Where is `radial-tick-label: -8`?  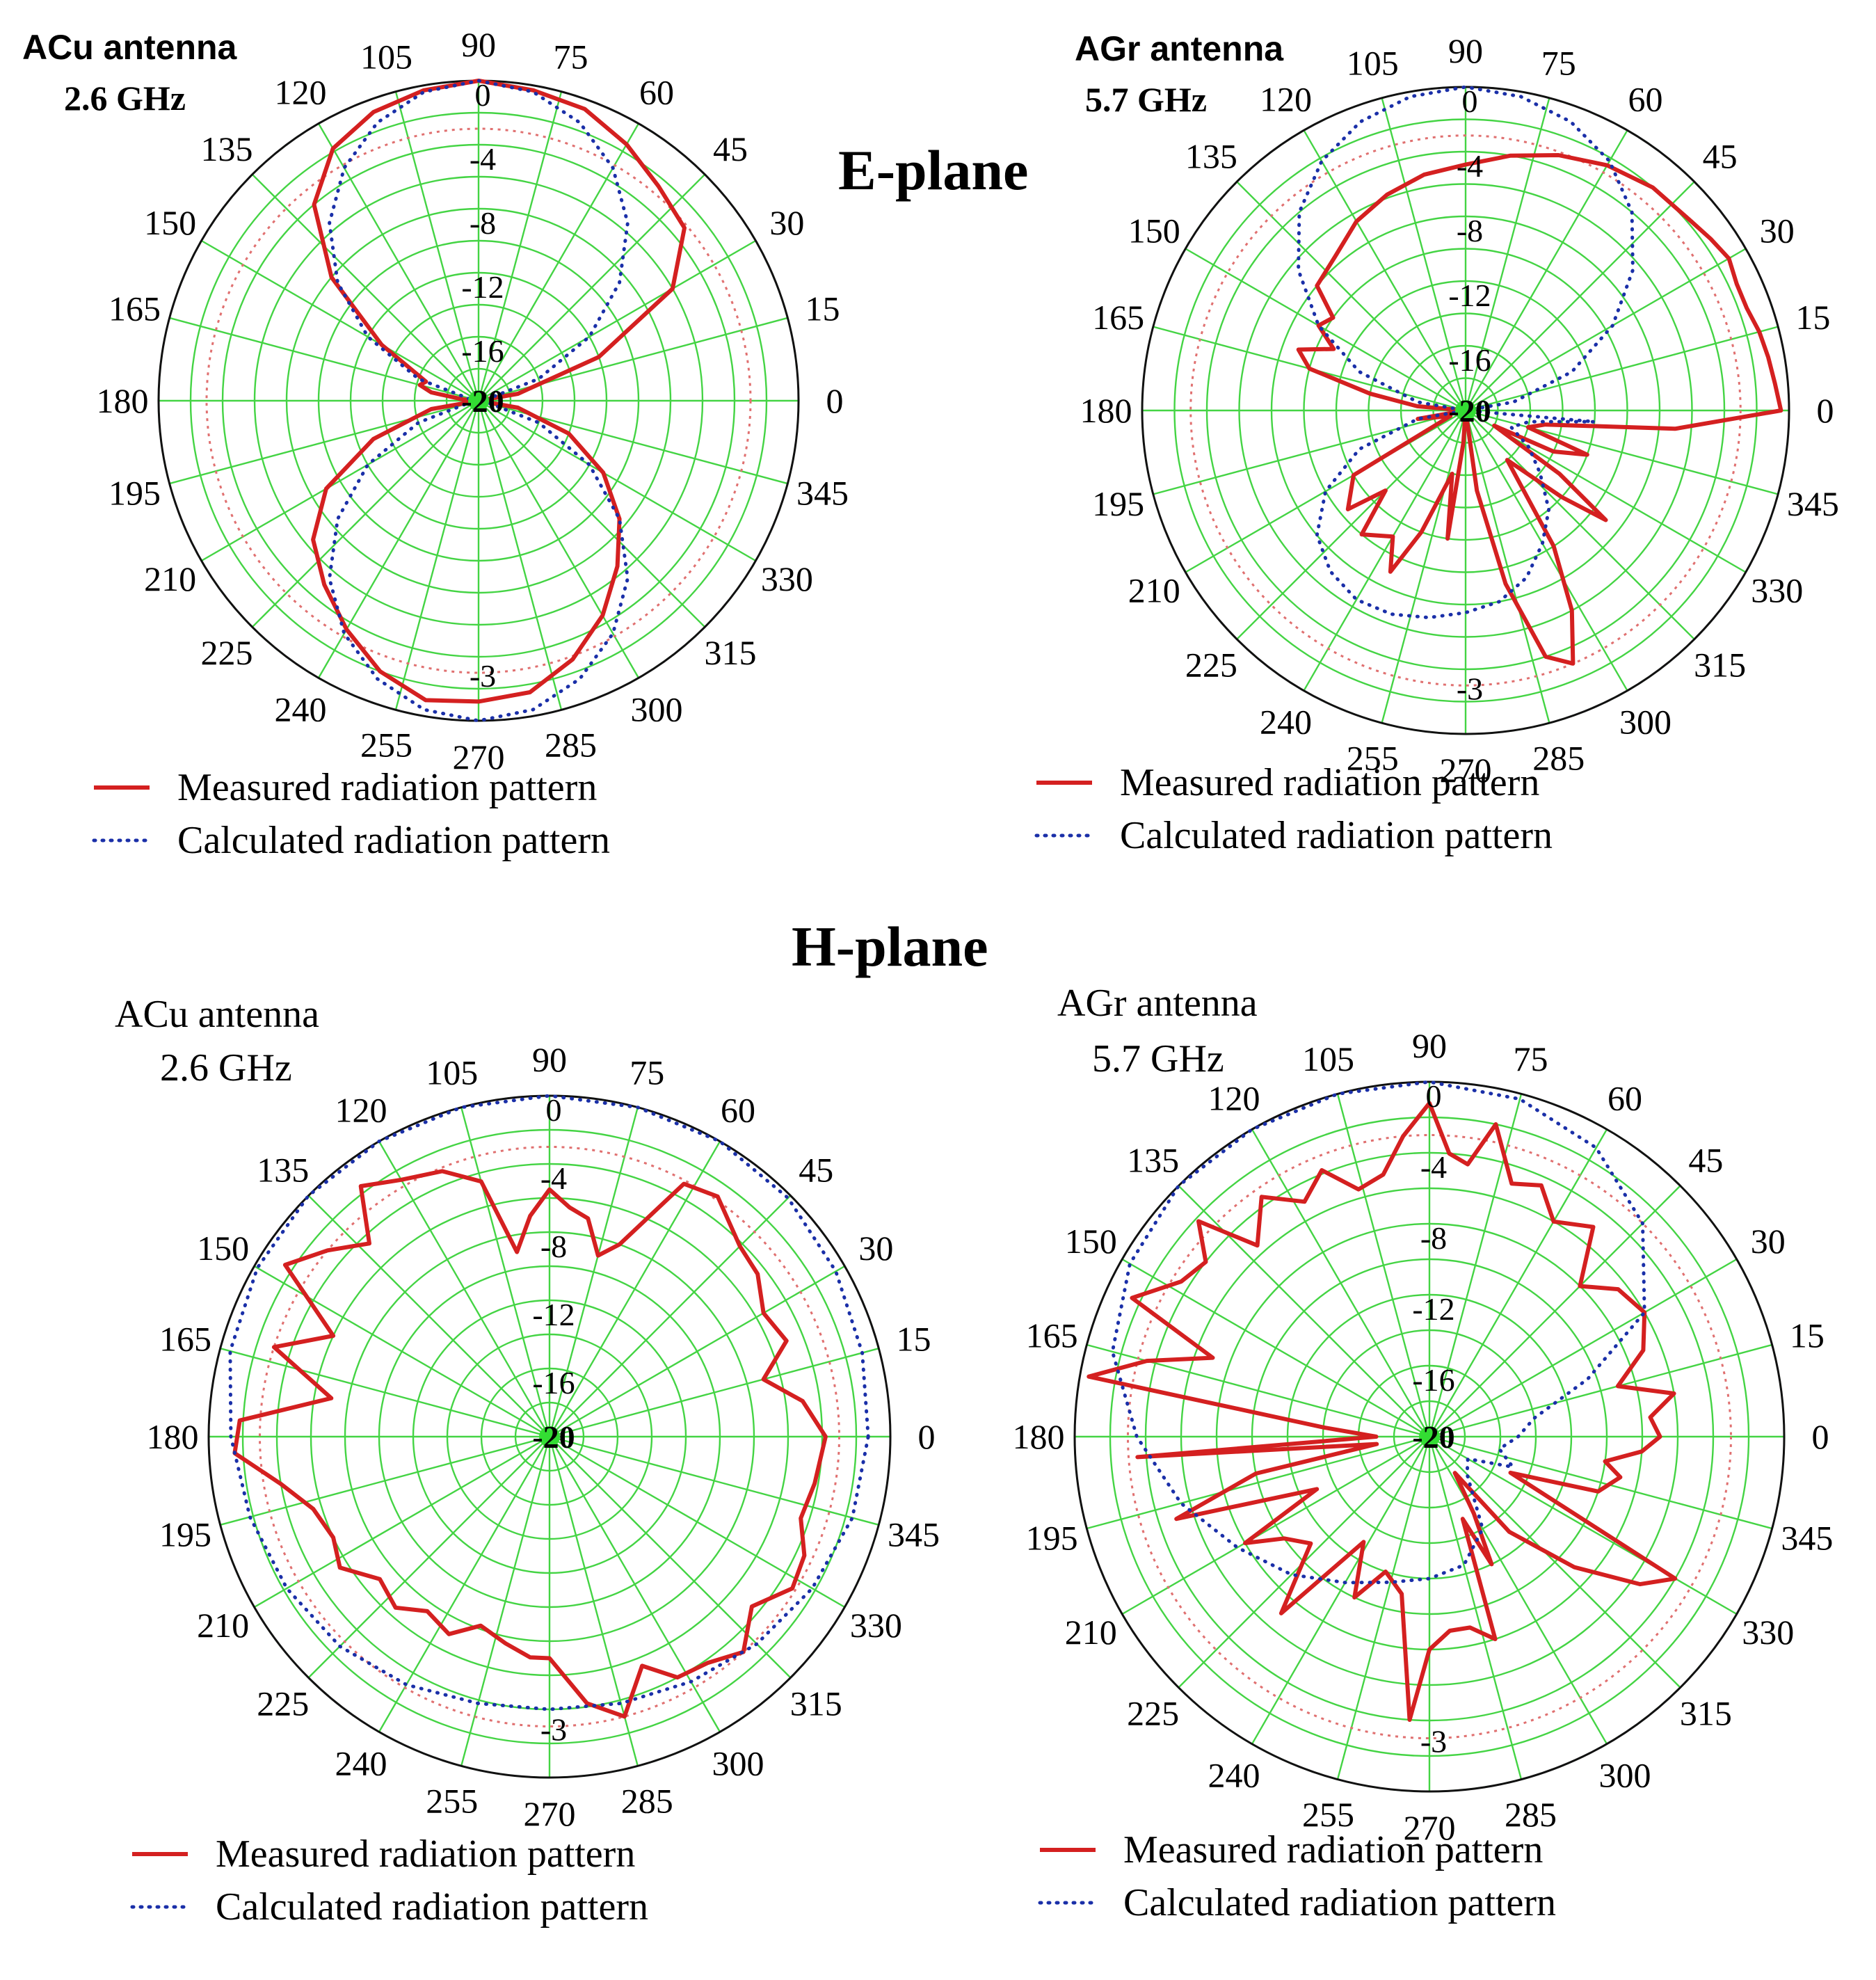
radial-tick-label: -8 is located at coordinates (483, 223).